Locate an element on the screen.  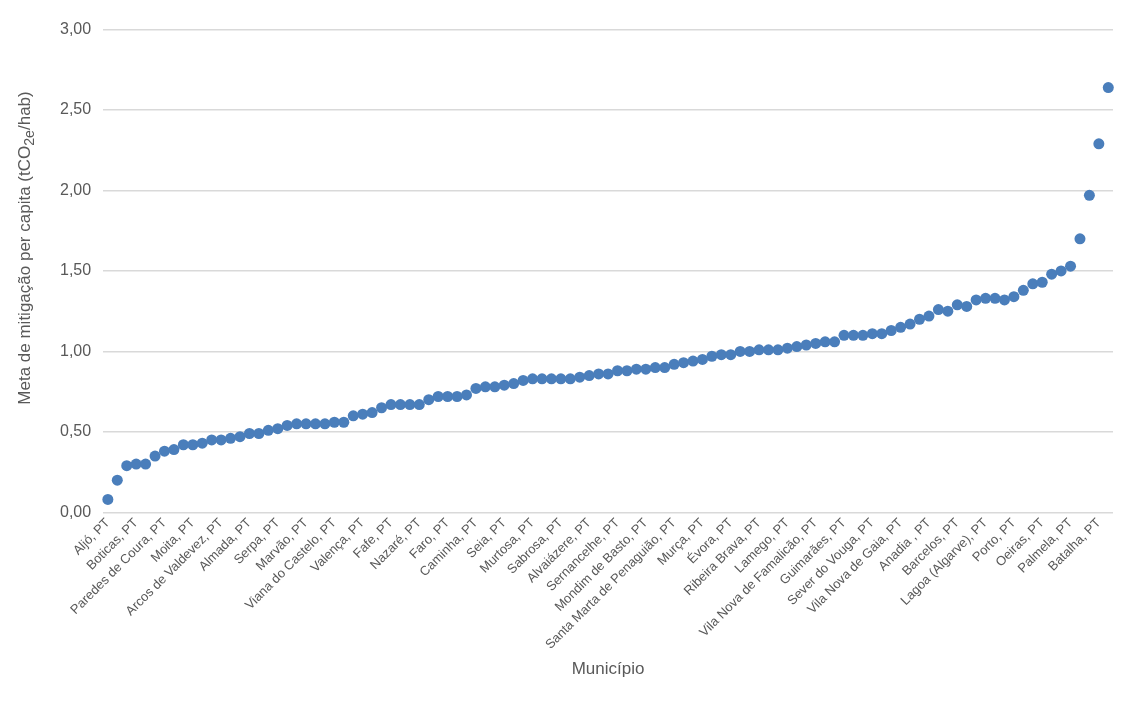
y-tick-label: 2,00 is located at coordinates (76, 189).